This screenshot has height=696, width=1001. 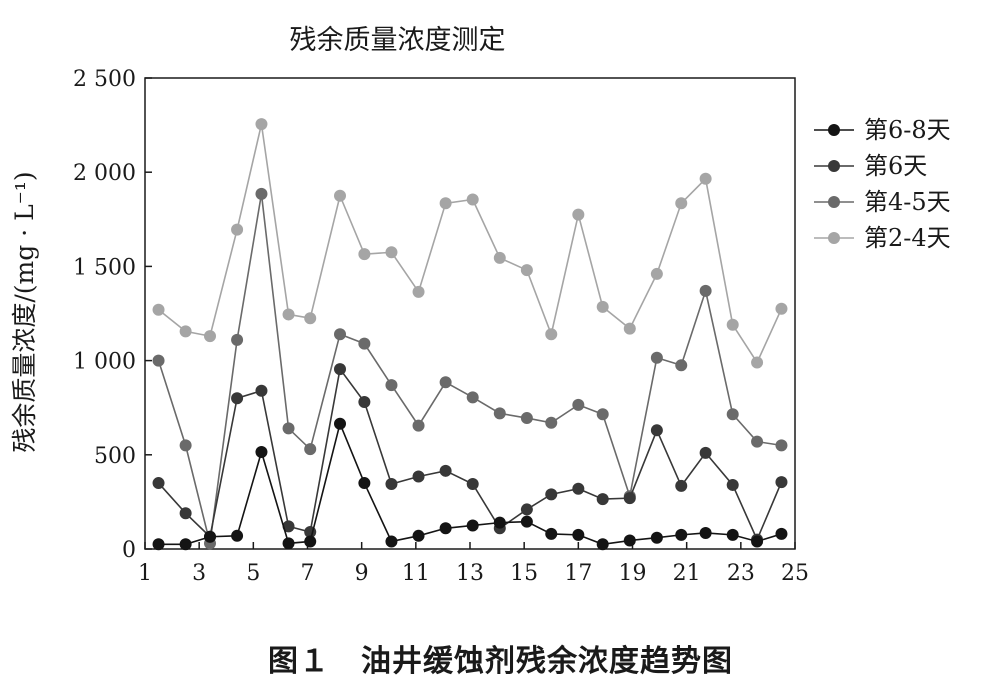 What do you see at coordinates (741, 573) in the screenshot?
I see `x-tick-label: 23` at bounding box center [741, 573].